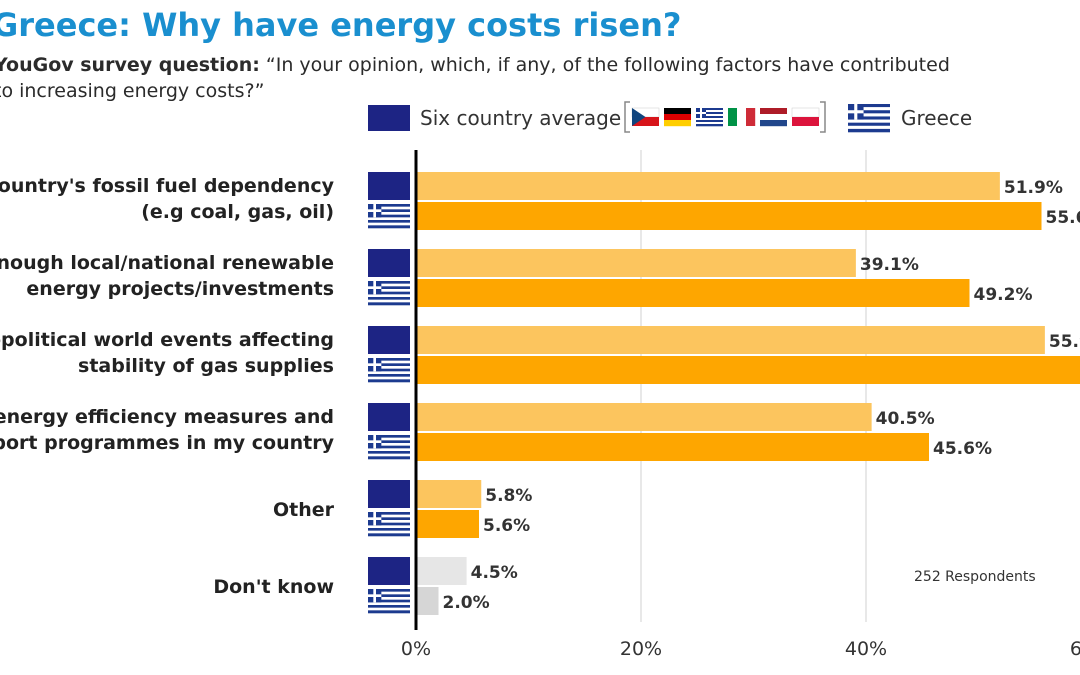 The height and width of the screenshot is (675, 1080). I want to click on bar-value-label: 51.9%, so click(1033, 188).